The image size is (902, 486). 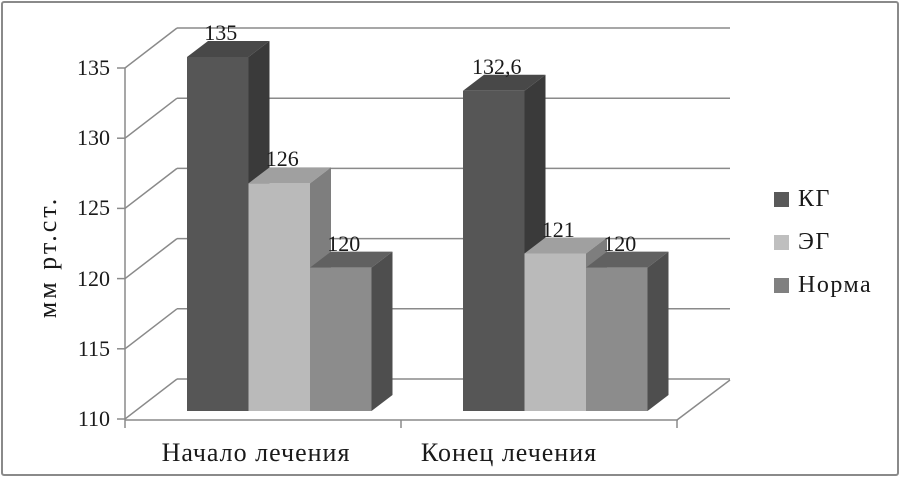 What do you see at coordinates (814, 198) in the screenshot?
I see `legend-label: КГ` at bounding box center [814, 198].